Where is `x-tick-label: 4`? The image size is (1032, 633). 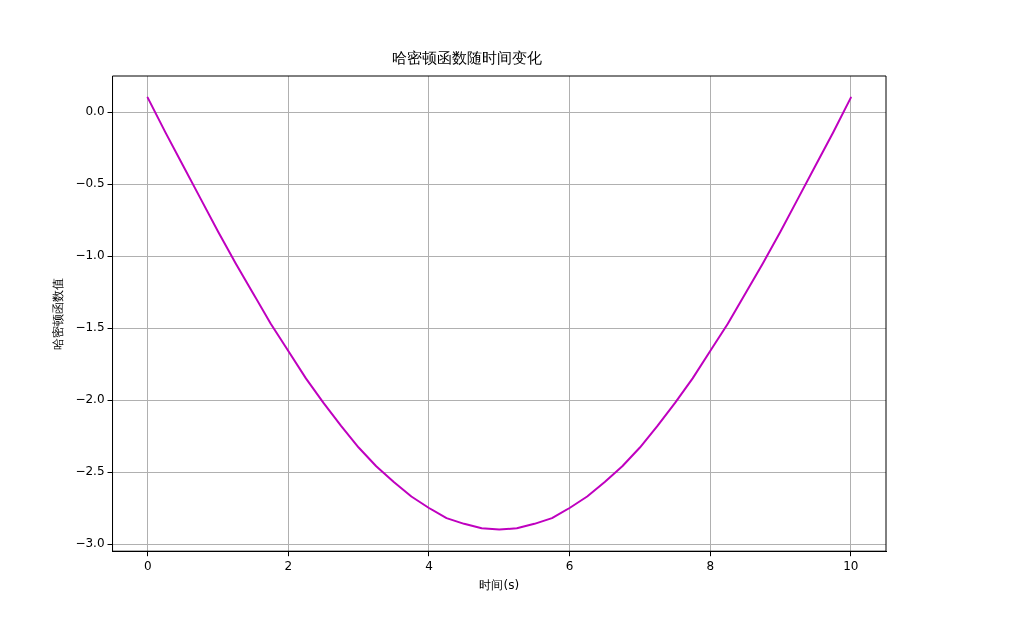
x-tick-label: 4 is located at coordinates (429, 565).